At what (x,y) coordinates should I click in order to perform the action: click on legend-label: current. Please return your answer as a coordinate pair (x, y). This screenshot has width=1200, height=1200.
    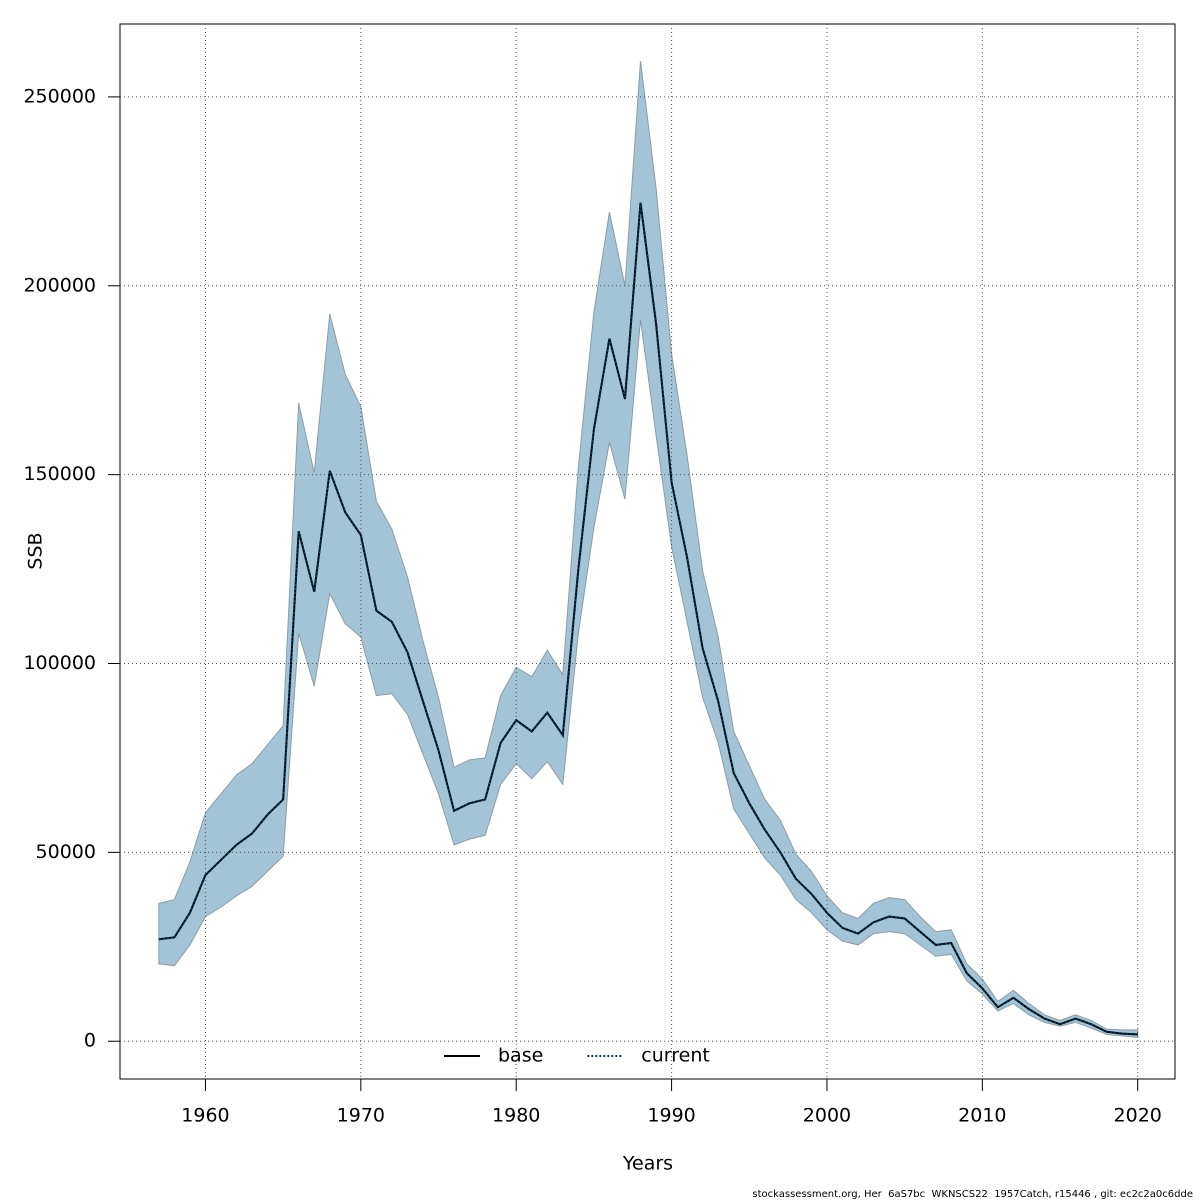
    Looking at the image, I should click on (675, 1056).